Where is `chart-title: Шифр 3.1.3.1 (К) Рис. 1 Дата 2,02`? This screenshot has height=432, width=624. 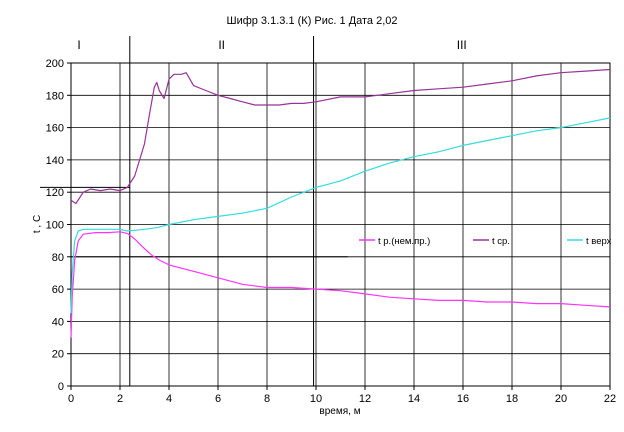
chart-title: Шифр 3.1.3.1 (К) Рис. 1 Дата 2,02 is located at coordinates (311, 21).